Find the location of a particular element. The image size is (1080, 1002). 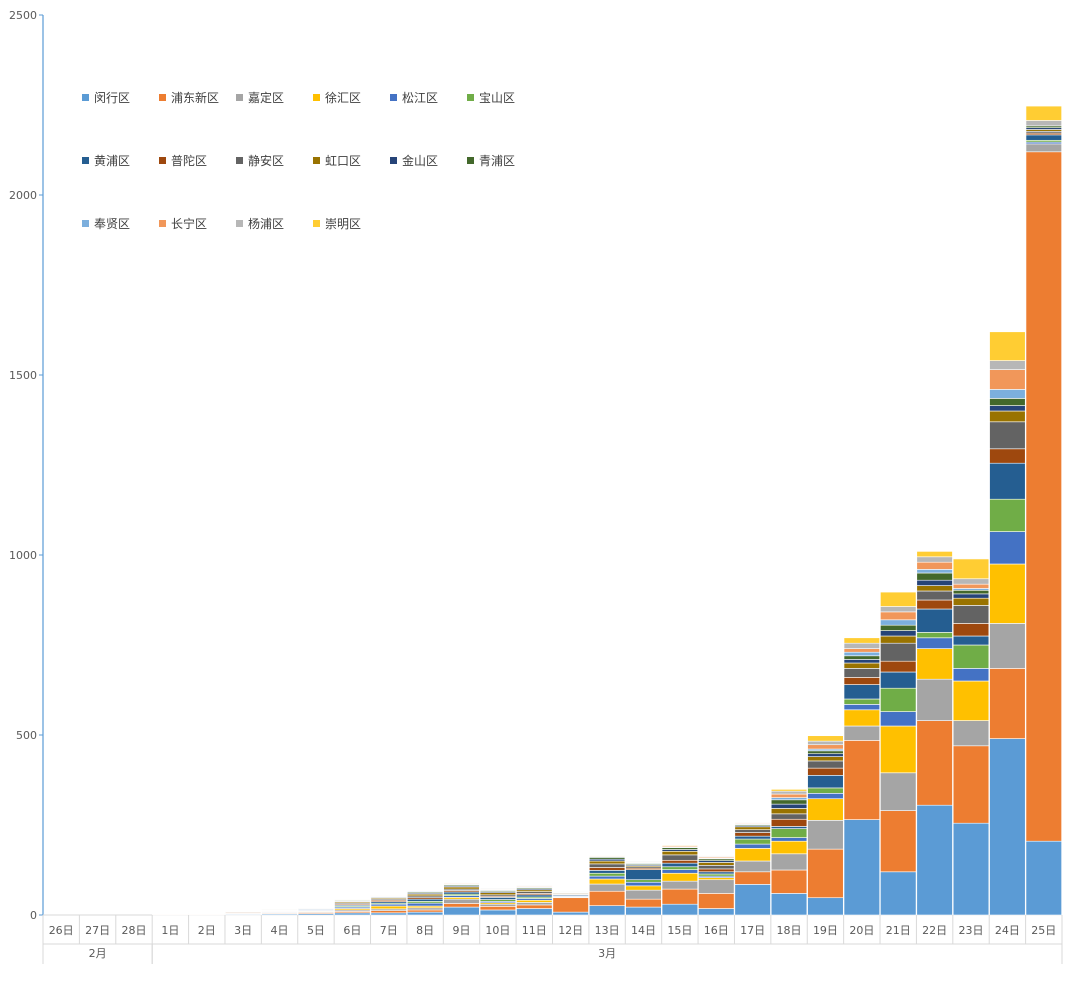

x-tick-label: 12日 is located at coordinates (570, 930).